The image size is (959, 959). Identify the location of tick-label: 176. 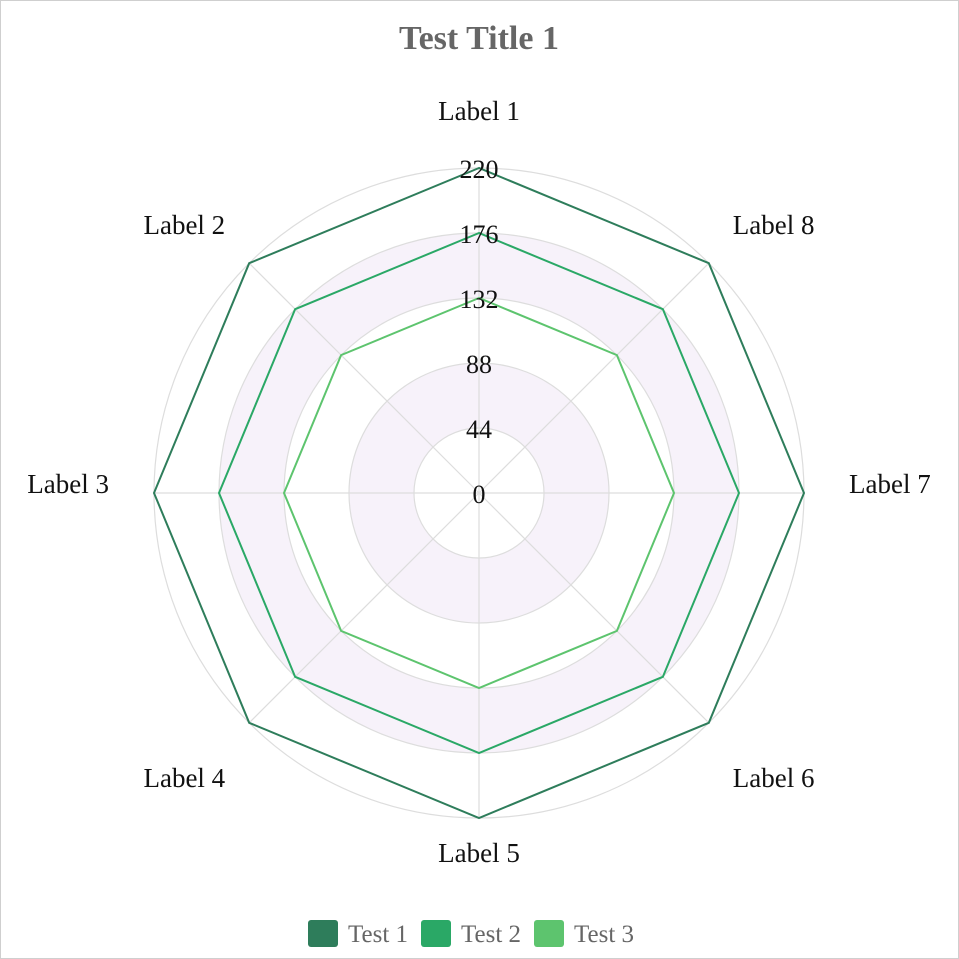
(479, 234).